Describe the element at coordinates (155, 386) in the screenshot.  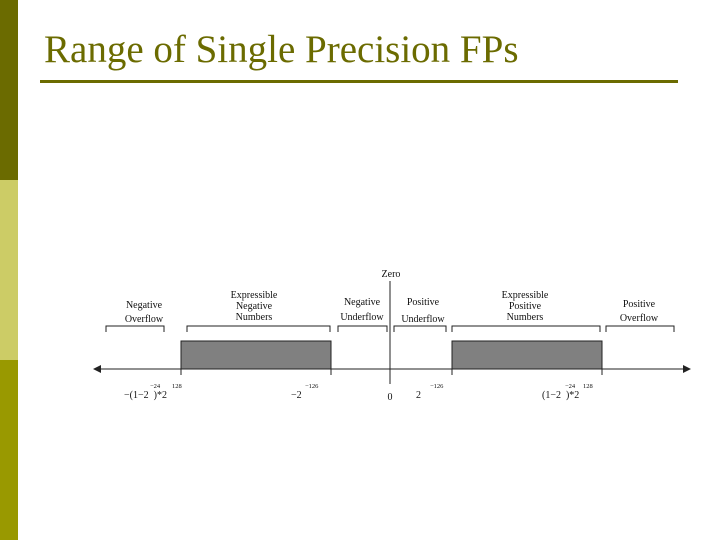
I see `tick-label-neg-max-exp1: −24` at that location.